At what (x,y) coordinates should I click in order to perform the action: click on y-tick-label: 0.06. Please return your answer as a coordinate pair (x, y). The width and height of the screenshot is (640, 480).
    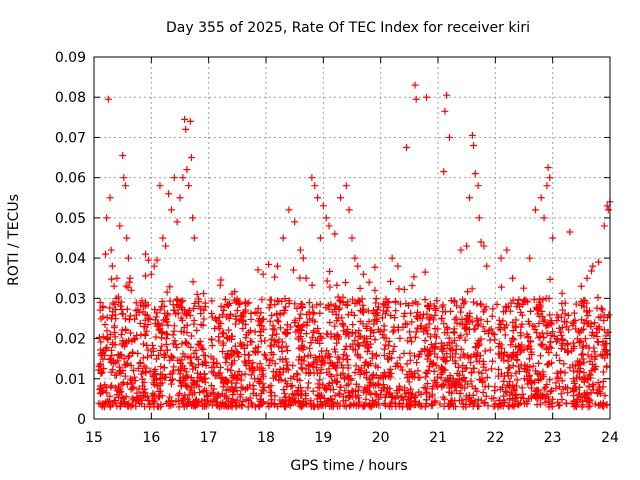
    Looking at the image, I should click on (70, 179).